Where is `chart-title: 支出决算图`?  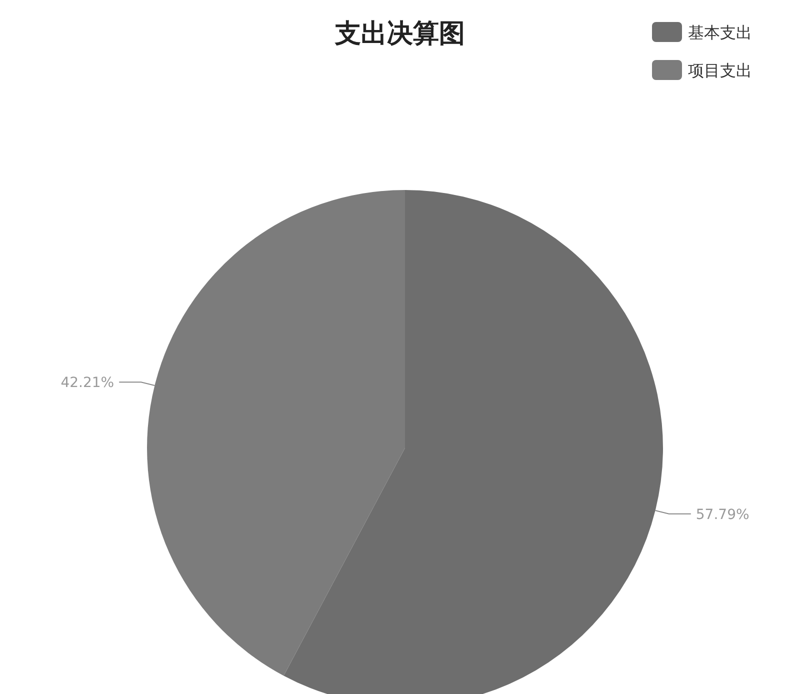
chart-title: 支出决算图 is located at coordinates (399, 34).